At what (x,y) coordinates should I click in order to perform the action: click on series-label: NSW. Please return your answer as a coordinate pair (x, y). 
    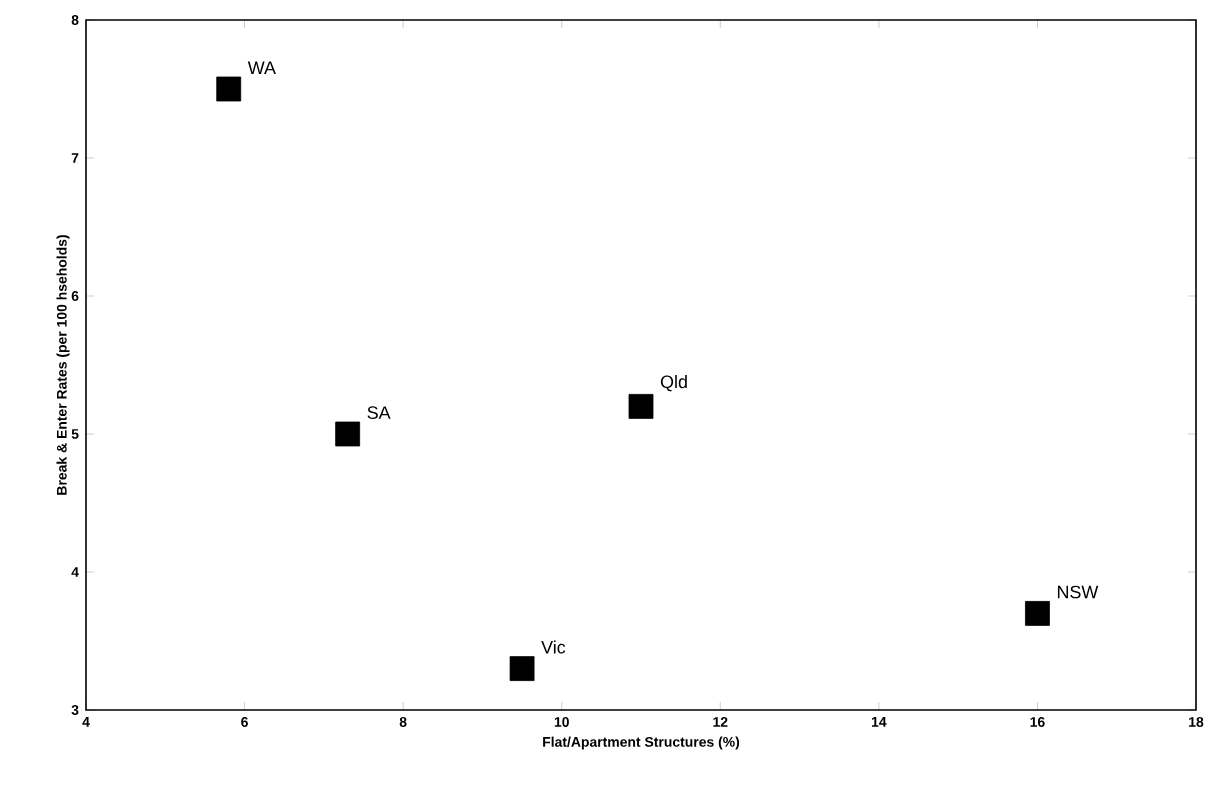
    Looking at the image, I should click on (1078, 592).